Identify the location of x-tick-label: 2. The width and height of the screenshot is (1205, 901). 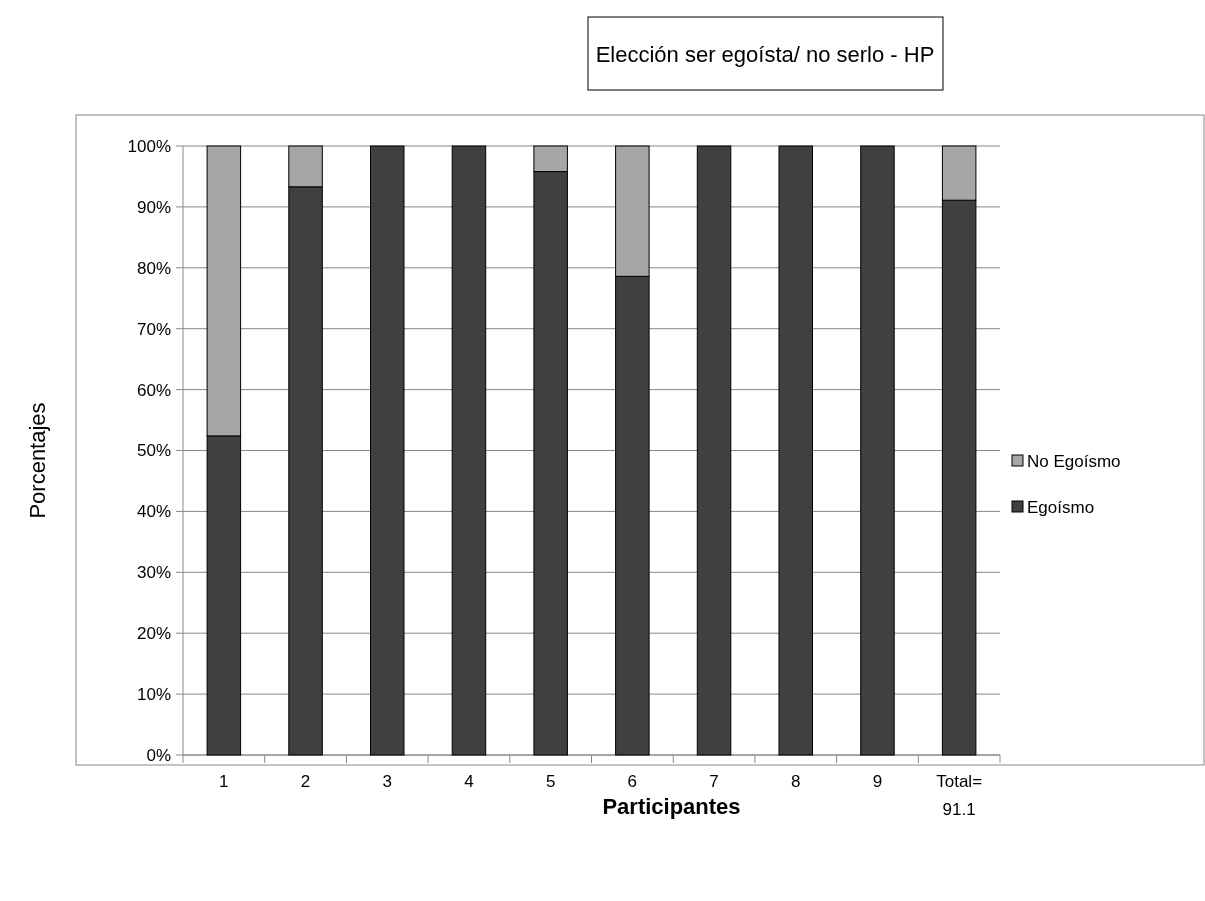
(305, 781).